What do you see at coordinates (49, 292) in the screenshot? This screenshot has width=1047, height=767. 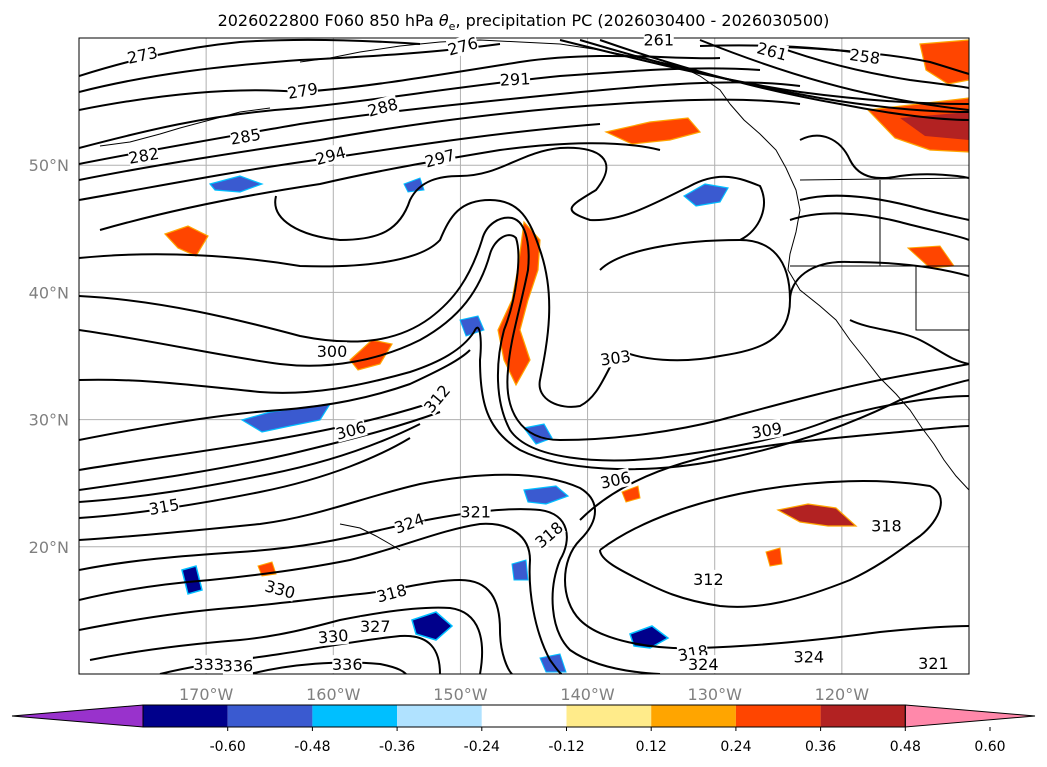 I see `y-tick-label: 40°N` at bounding box center [49, 292].